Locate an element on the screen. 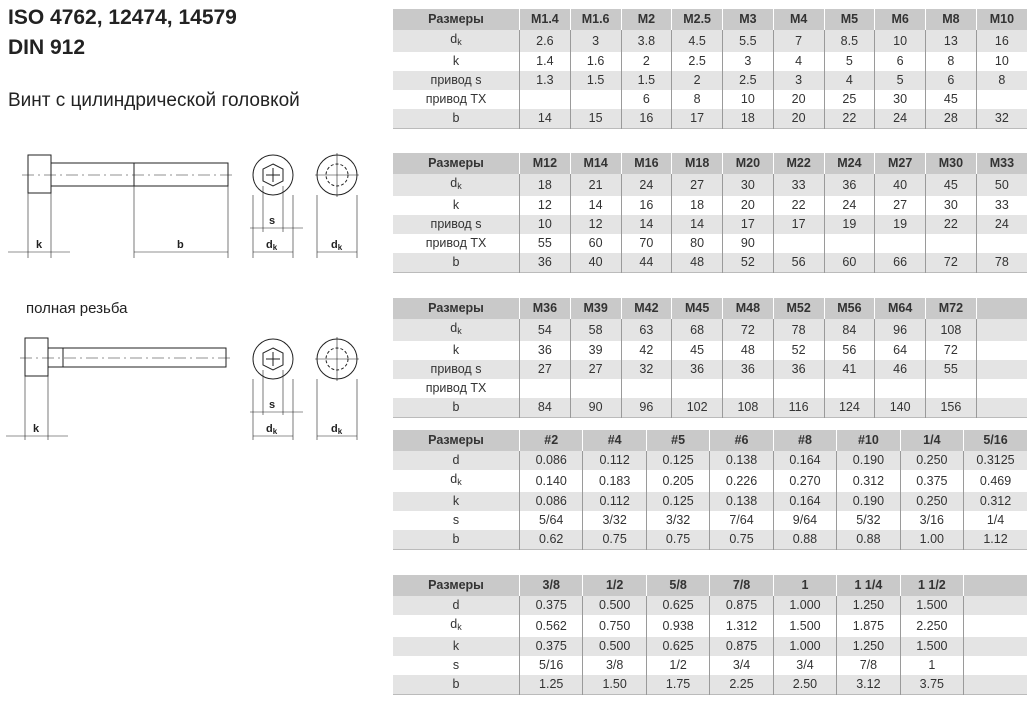  table-cell: 64 is located at coordinates (900, 350).